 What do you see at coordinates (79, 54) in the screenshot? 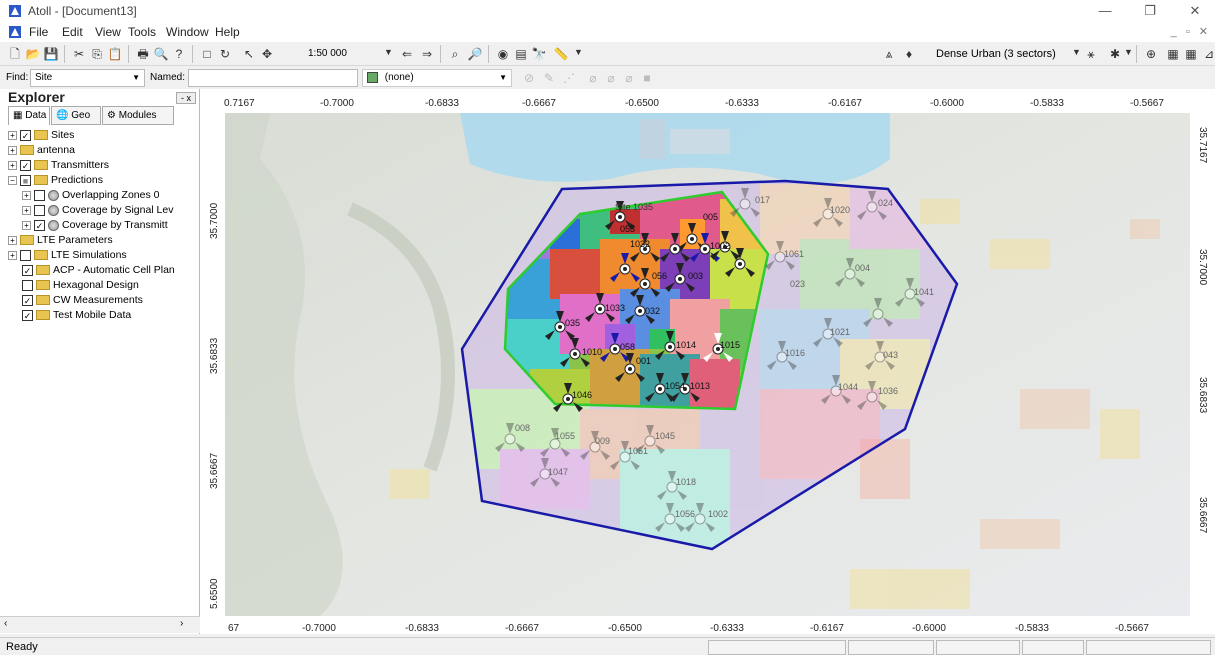
I see `cut-icon: ✂` at bounding box center [79, 54].